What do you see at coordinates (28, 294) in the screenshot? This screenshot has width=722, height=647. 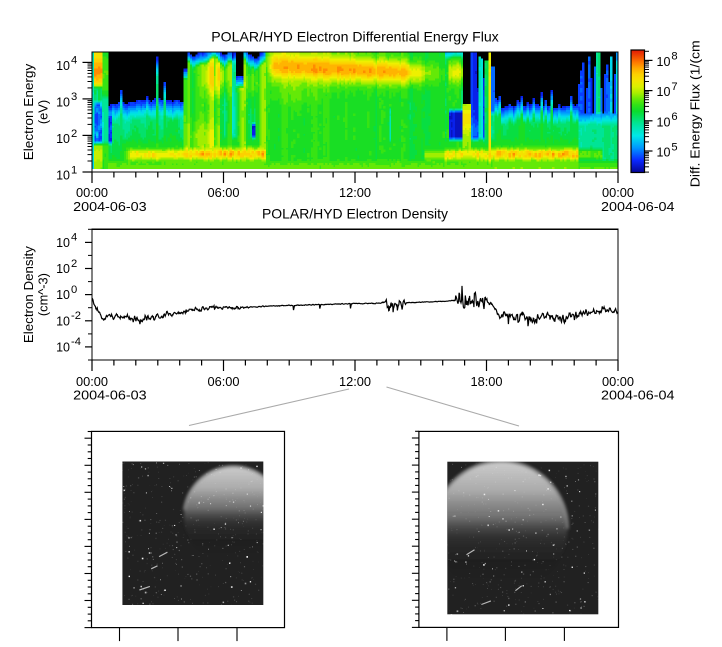 I see `svg-text: Electron Density` at bounding box center [28, 294].